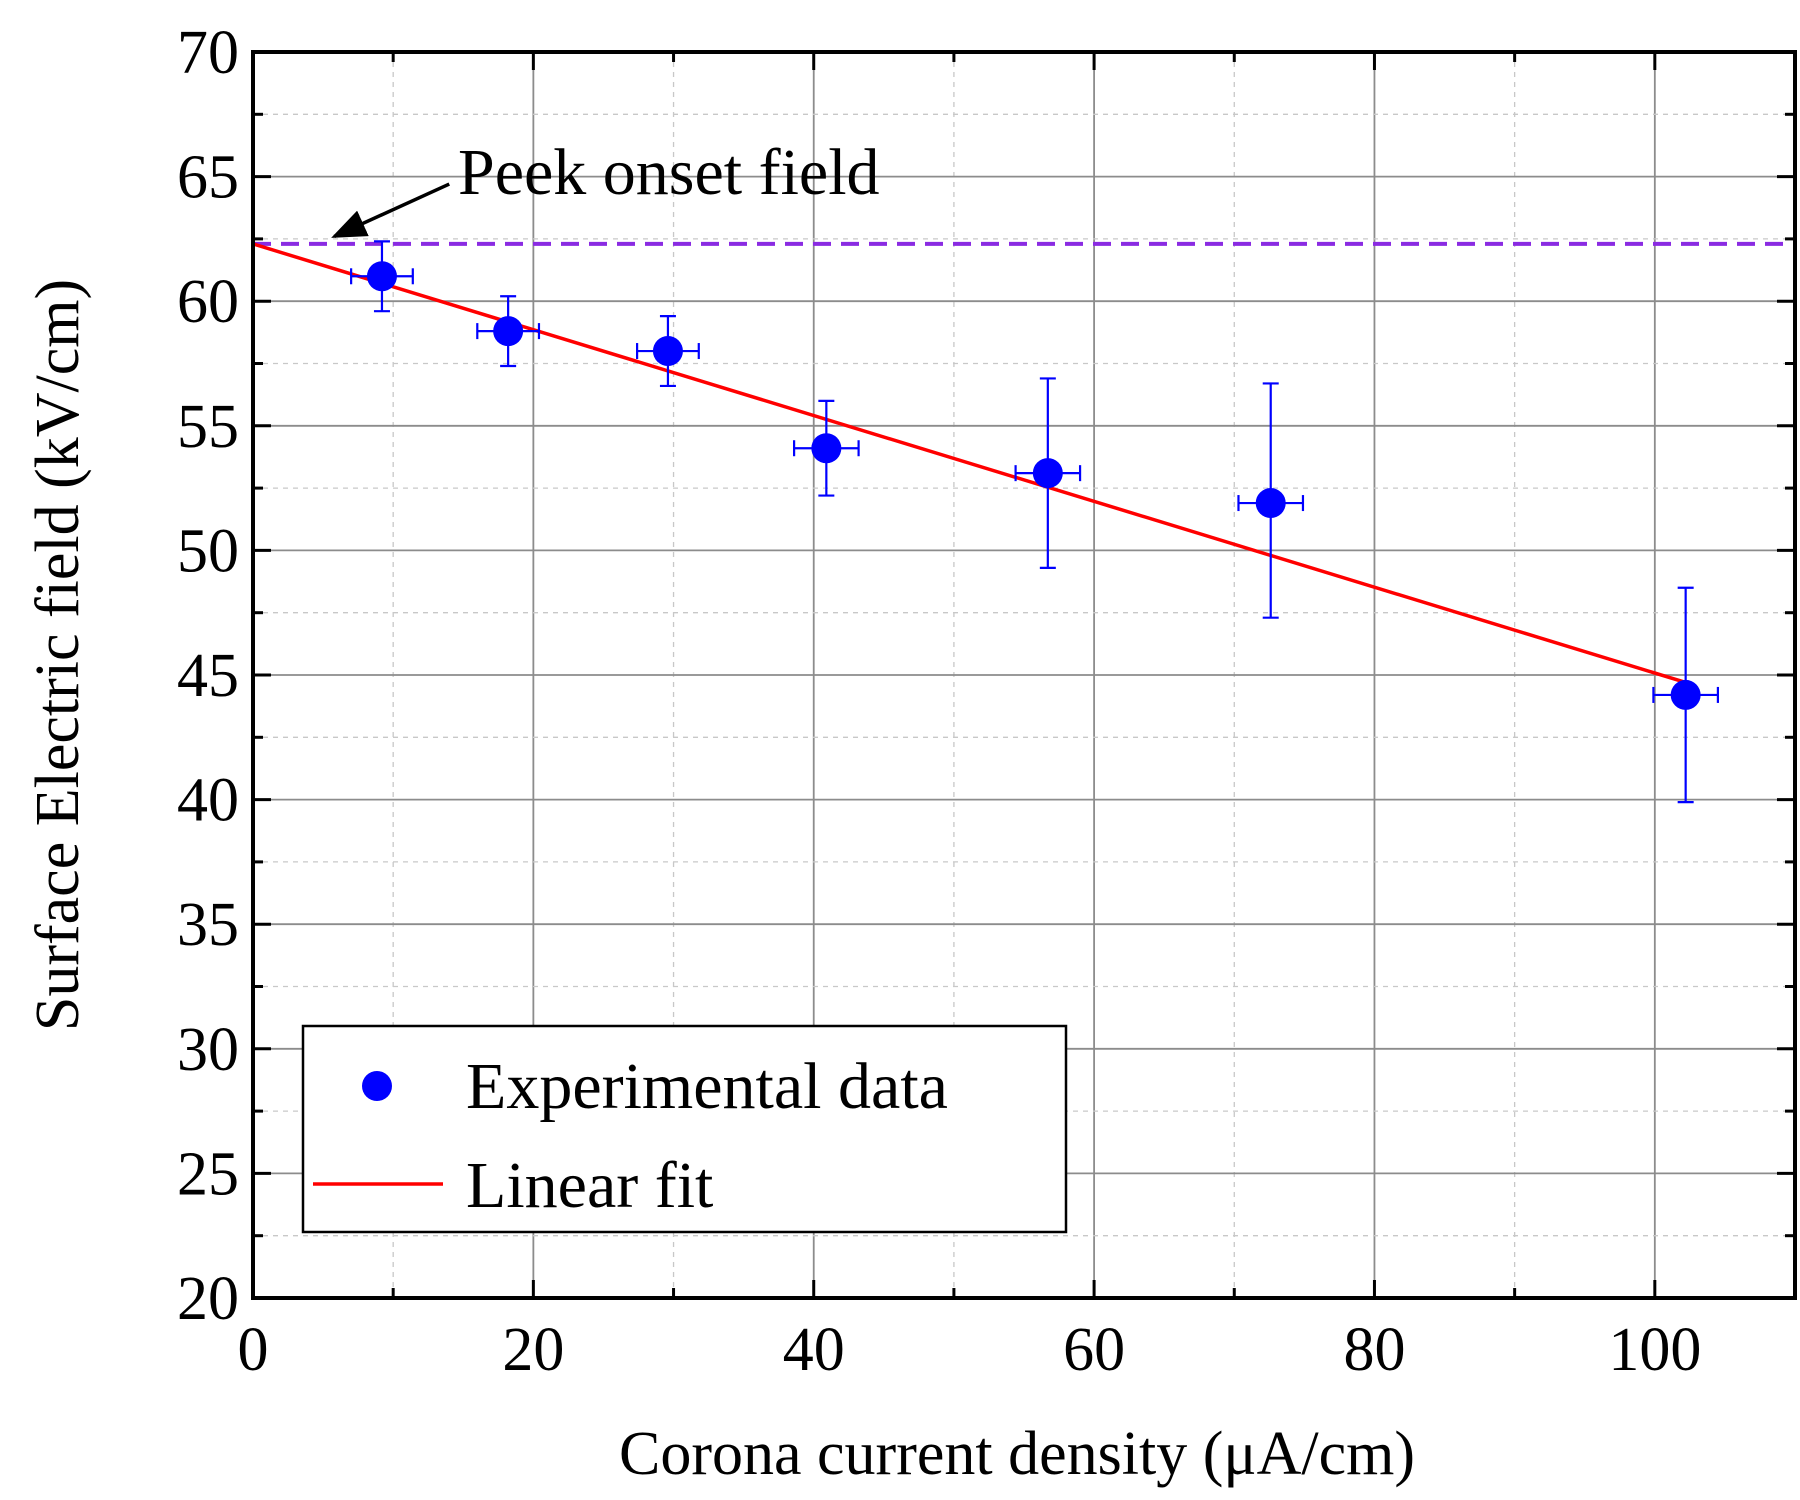 Image resolution: width=1800 pixels, height=1500 pixels. Describe the element at coordinates (208, 178) in the screenshot. I see `y-tick-label: 65` at that location.